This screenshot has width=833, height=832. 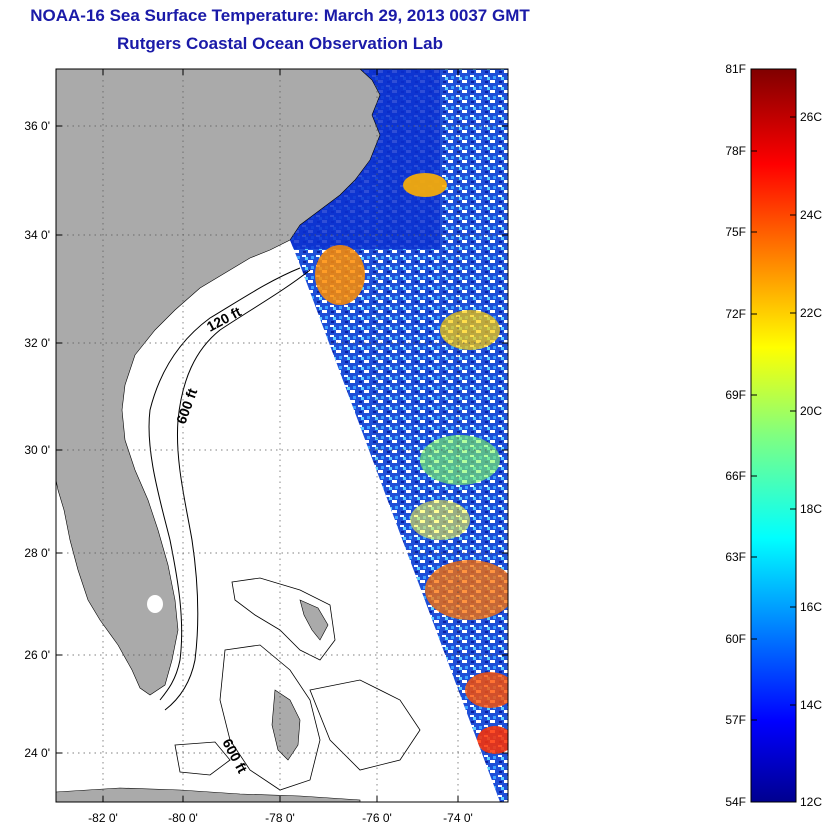 I want to click on lon-label: -82 0', so click(x=103, y=818).